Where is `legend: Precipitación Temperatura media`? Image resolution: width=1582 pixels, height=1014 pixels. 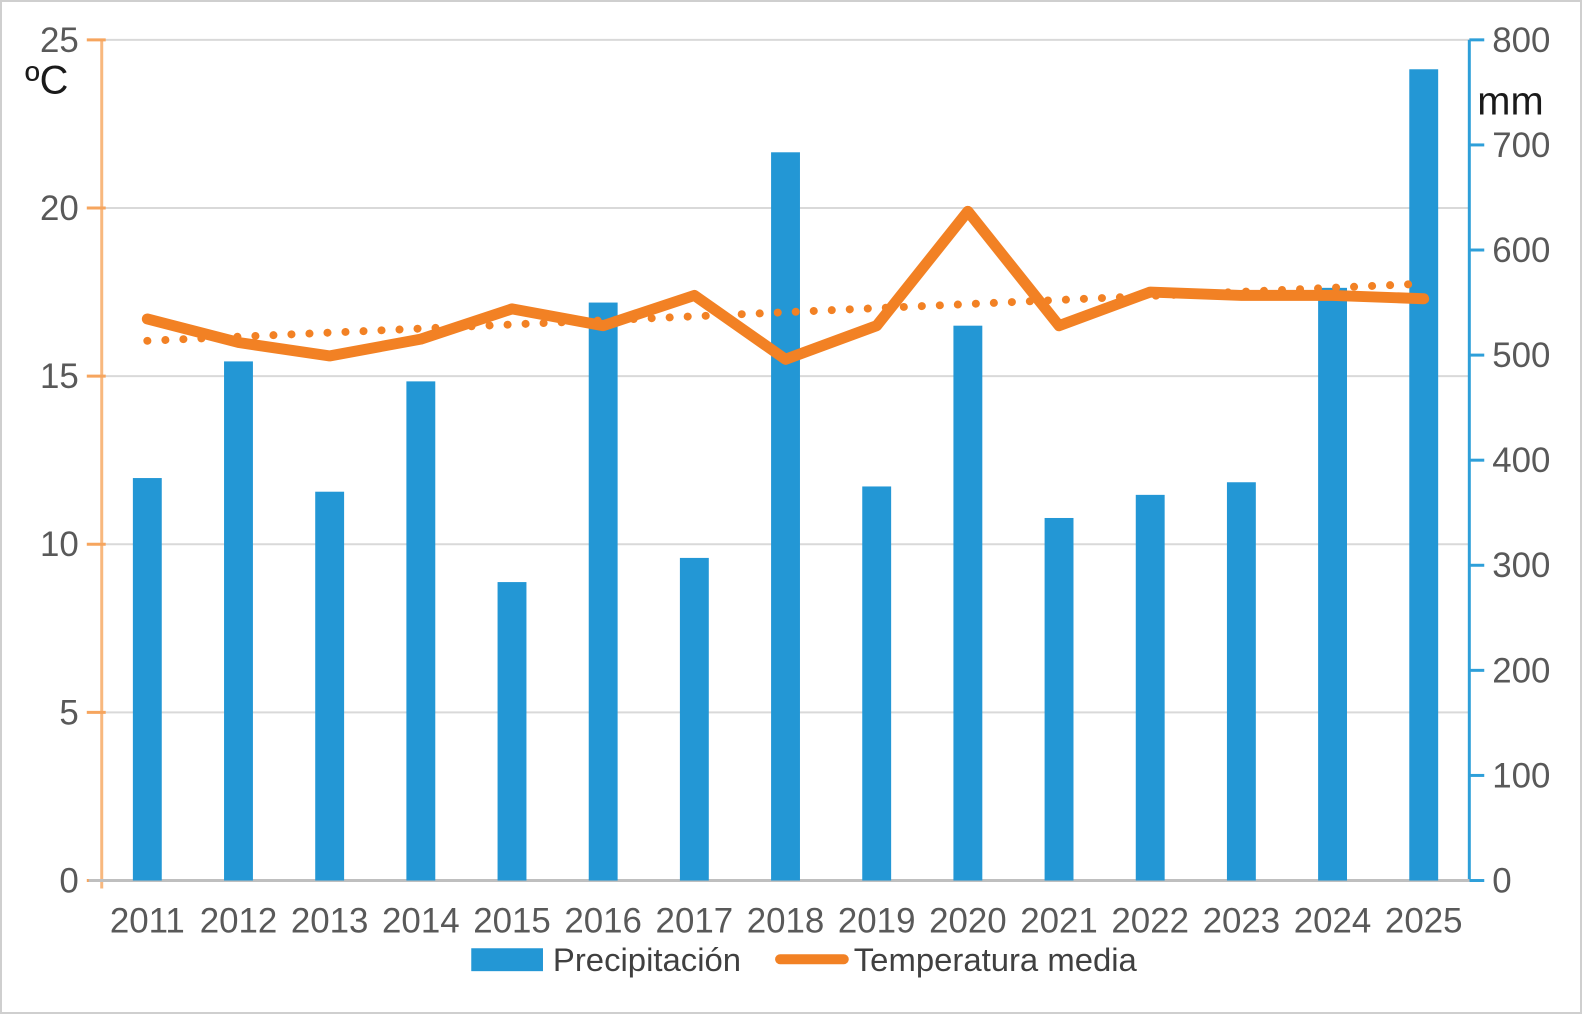
legend: Precipitación Temperatura media is located at coordinates (804, 959).